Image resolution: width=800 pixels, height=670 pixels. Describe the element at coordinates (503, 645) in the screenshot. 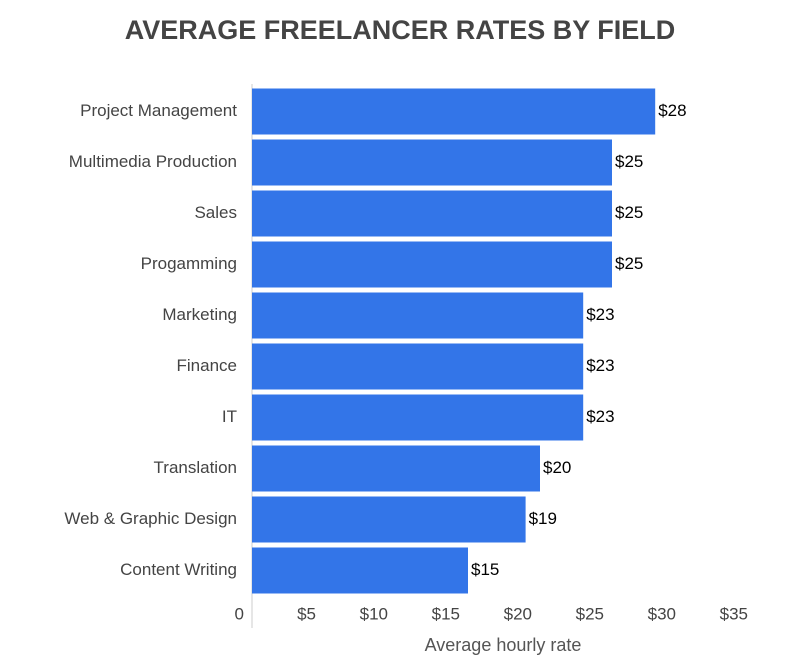

I see `x-axis-title: Average hourly rate` at that location.